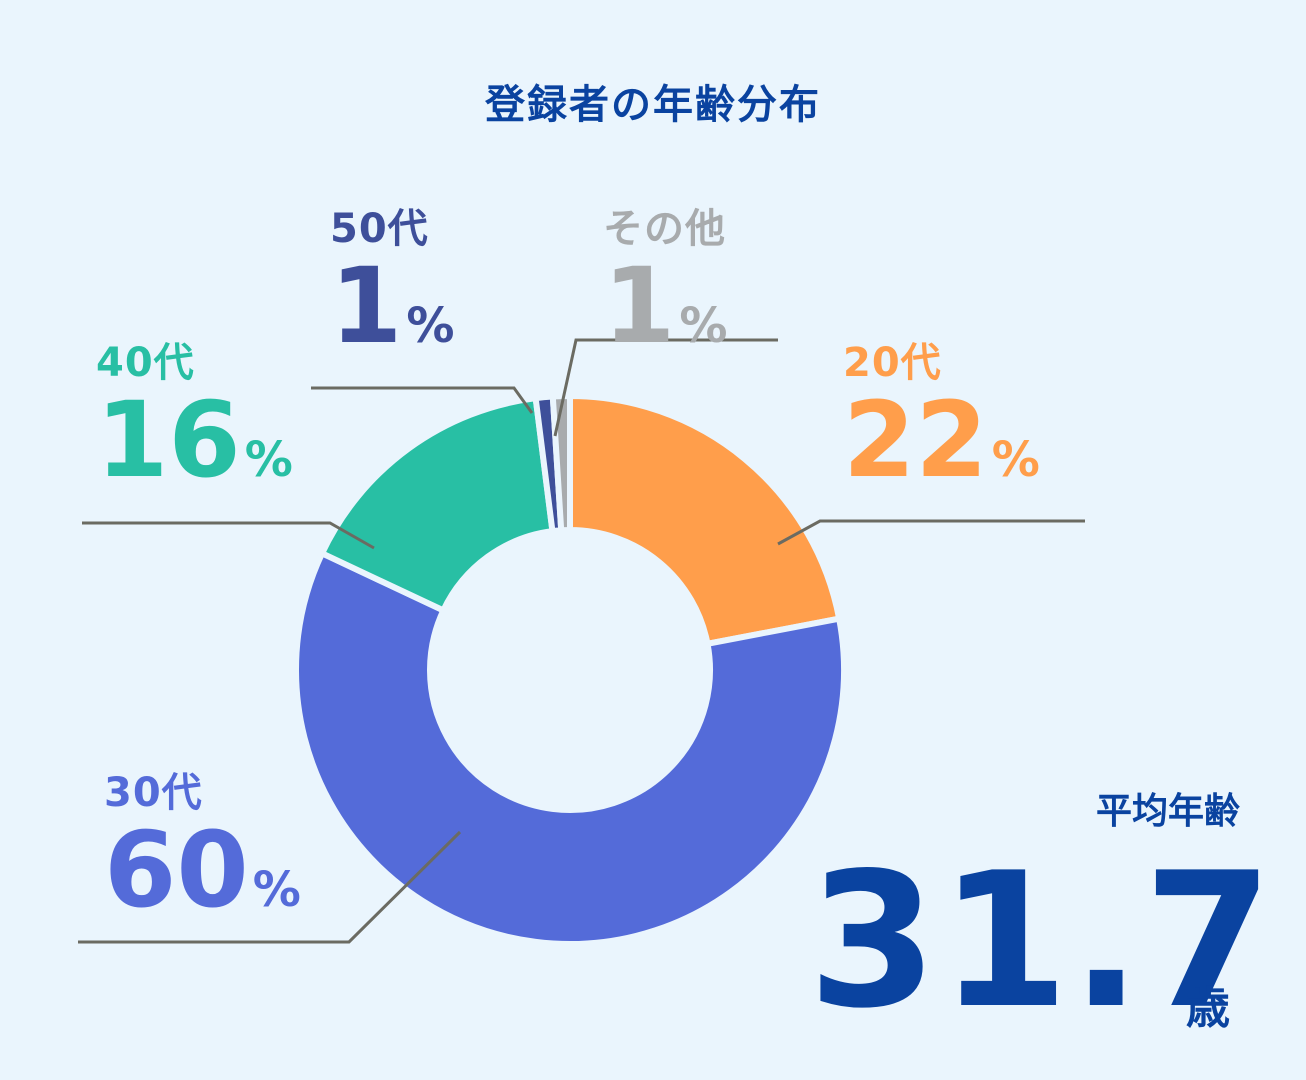 The width and height of the screenshot is (1306, 1080). I want to click on label-40s-value: 16, so click(168, 440).